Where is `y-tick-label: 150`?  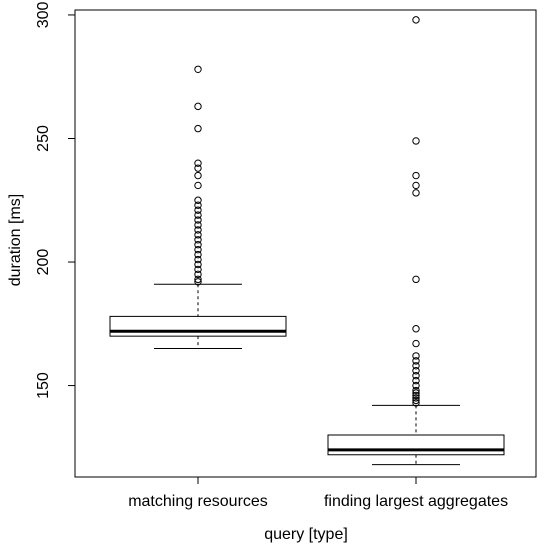 y-tick-label: 150 is located at coordinates (43, 385).